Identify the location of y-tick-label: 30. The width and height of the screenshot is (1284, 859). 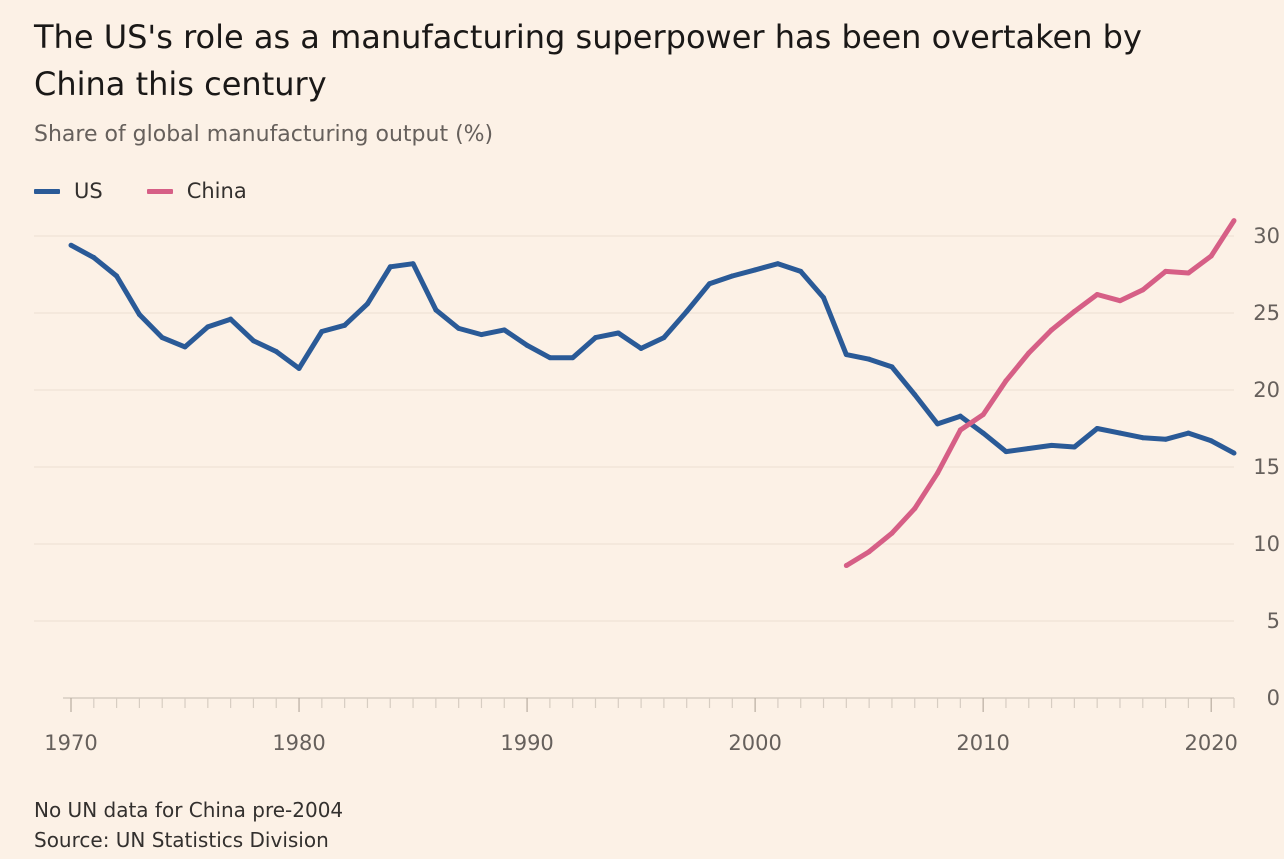
(1266, 236).